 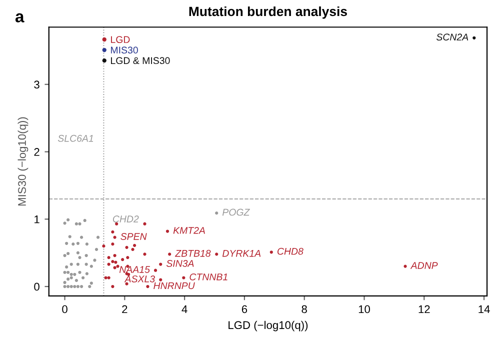 What do you see at coordinates (304, 309) in the screenshot?
I see `x-tick-label: 8` at bounding box center [304, 309].